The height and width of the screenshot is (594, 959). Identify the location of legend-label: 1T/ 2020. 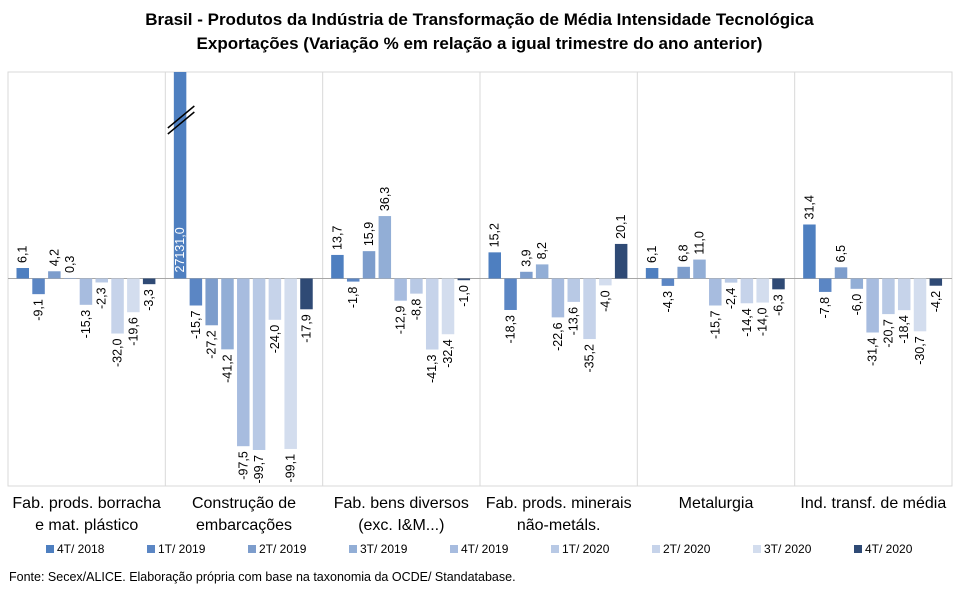
(586, 549).